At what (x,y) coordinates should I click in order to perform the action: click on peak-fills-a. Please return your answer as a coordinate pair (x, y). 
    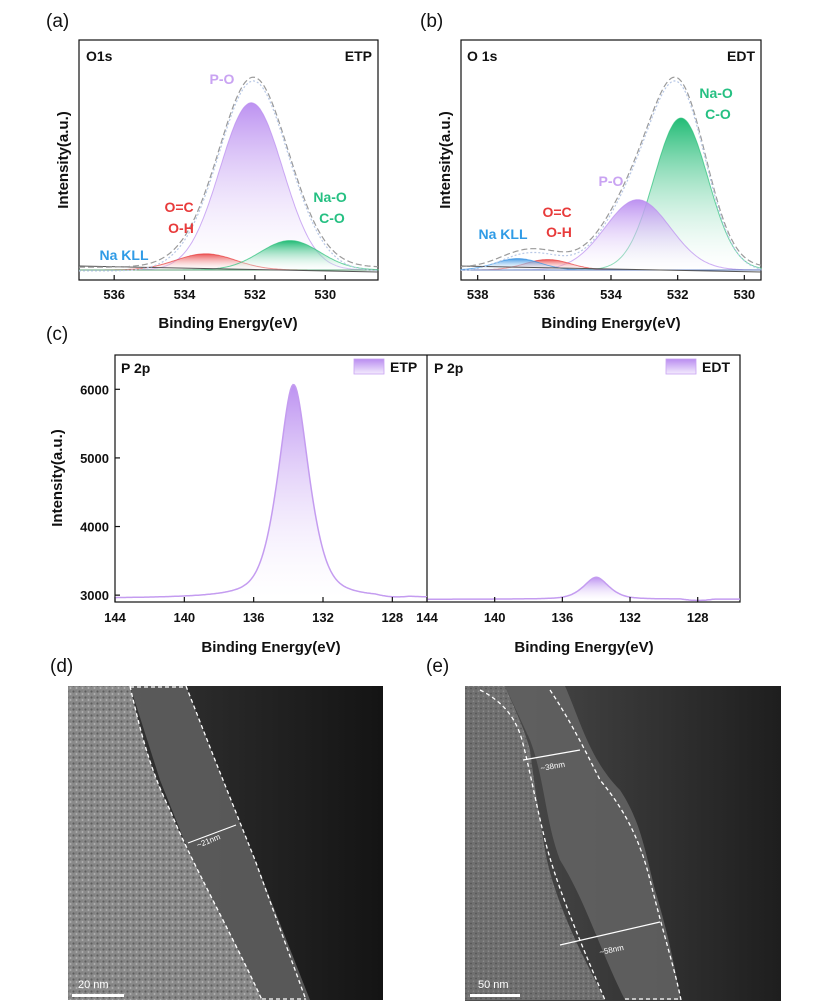
    Looking at the image, I should click on (228, 174).